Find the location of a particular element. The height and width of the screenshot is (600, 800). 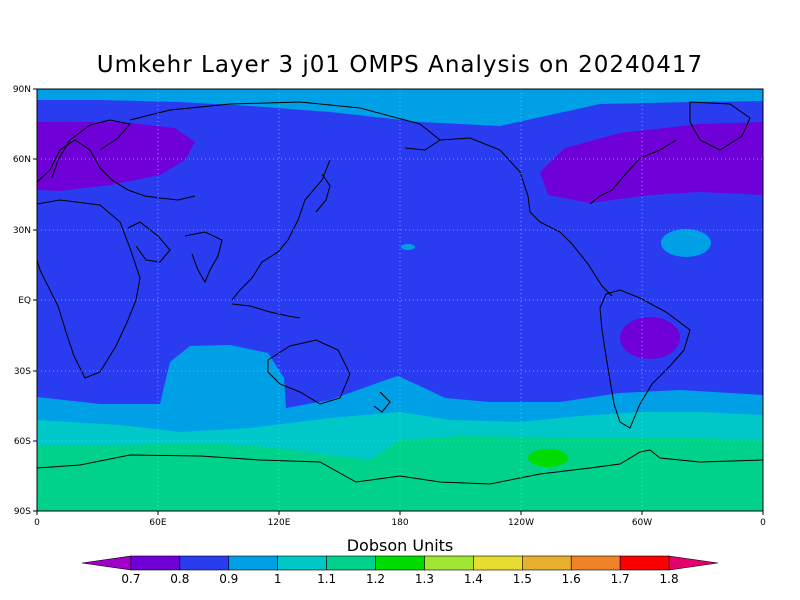

lat-tick-label: 30S is located at coordinates (22, 372).